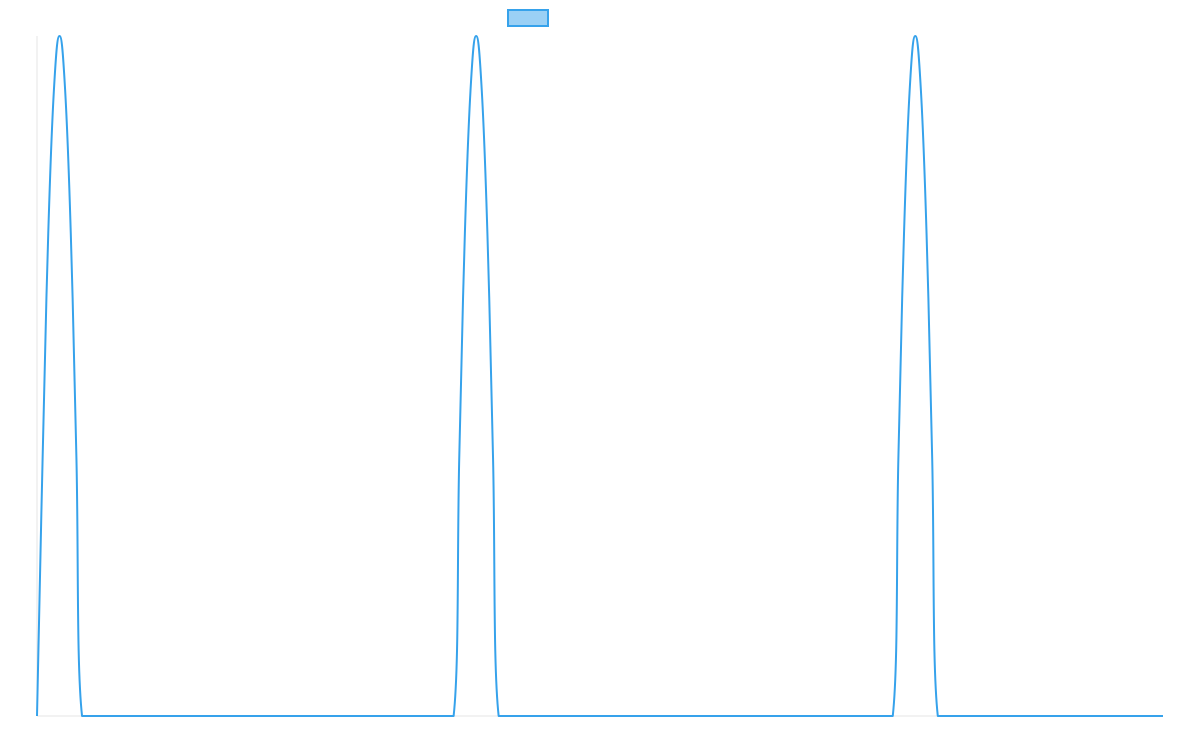 The image size is (1200, 750). I want to click on legend, so click(528, 18).